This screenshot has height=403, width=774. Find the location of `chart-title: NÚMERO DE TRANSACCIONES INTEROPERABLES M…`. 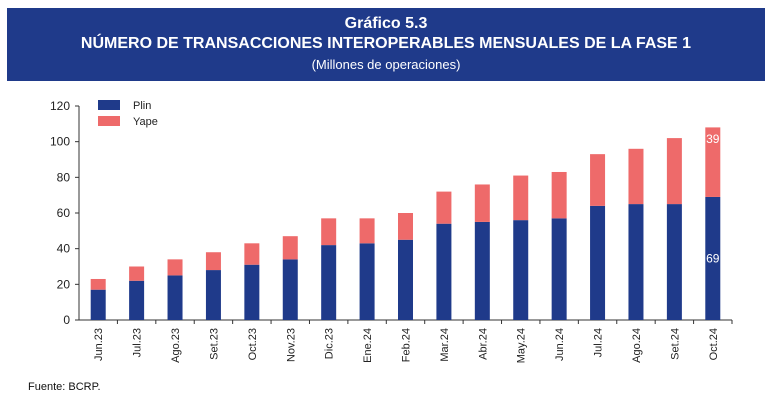

chart-title: NÚMERO DE TRANSACCIONES INTEROPERABLES M… is located at coordinates (386, 43).